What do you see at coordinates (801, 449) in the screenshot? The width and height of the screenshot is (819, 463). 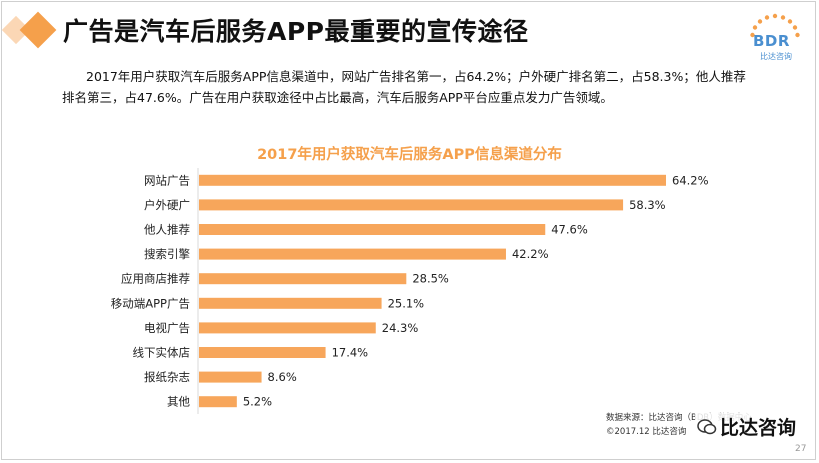 I see `page-number: 27` at bounding box center [801, 449].